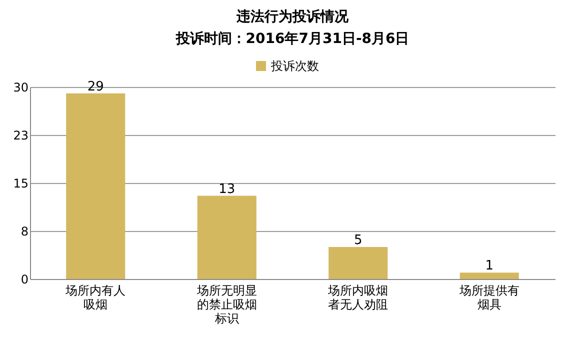 Image resolution: width=564 pixels, height=347 pixels. I want to click on y-tick-label: 23, so click(20, 135).